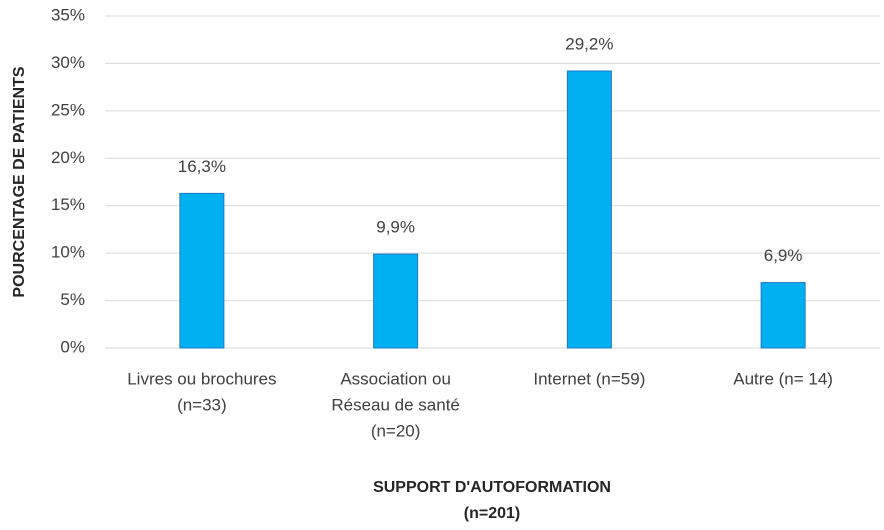  What do you see at coordinates (68, 109) in the screenshot?
I see `y-tick-label: 25%` at bounding box center [68, 109].